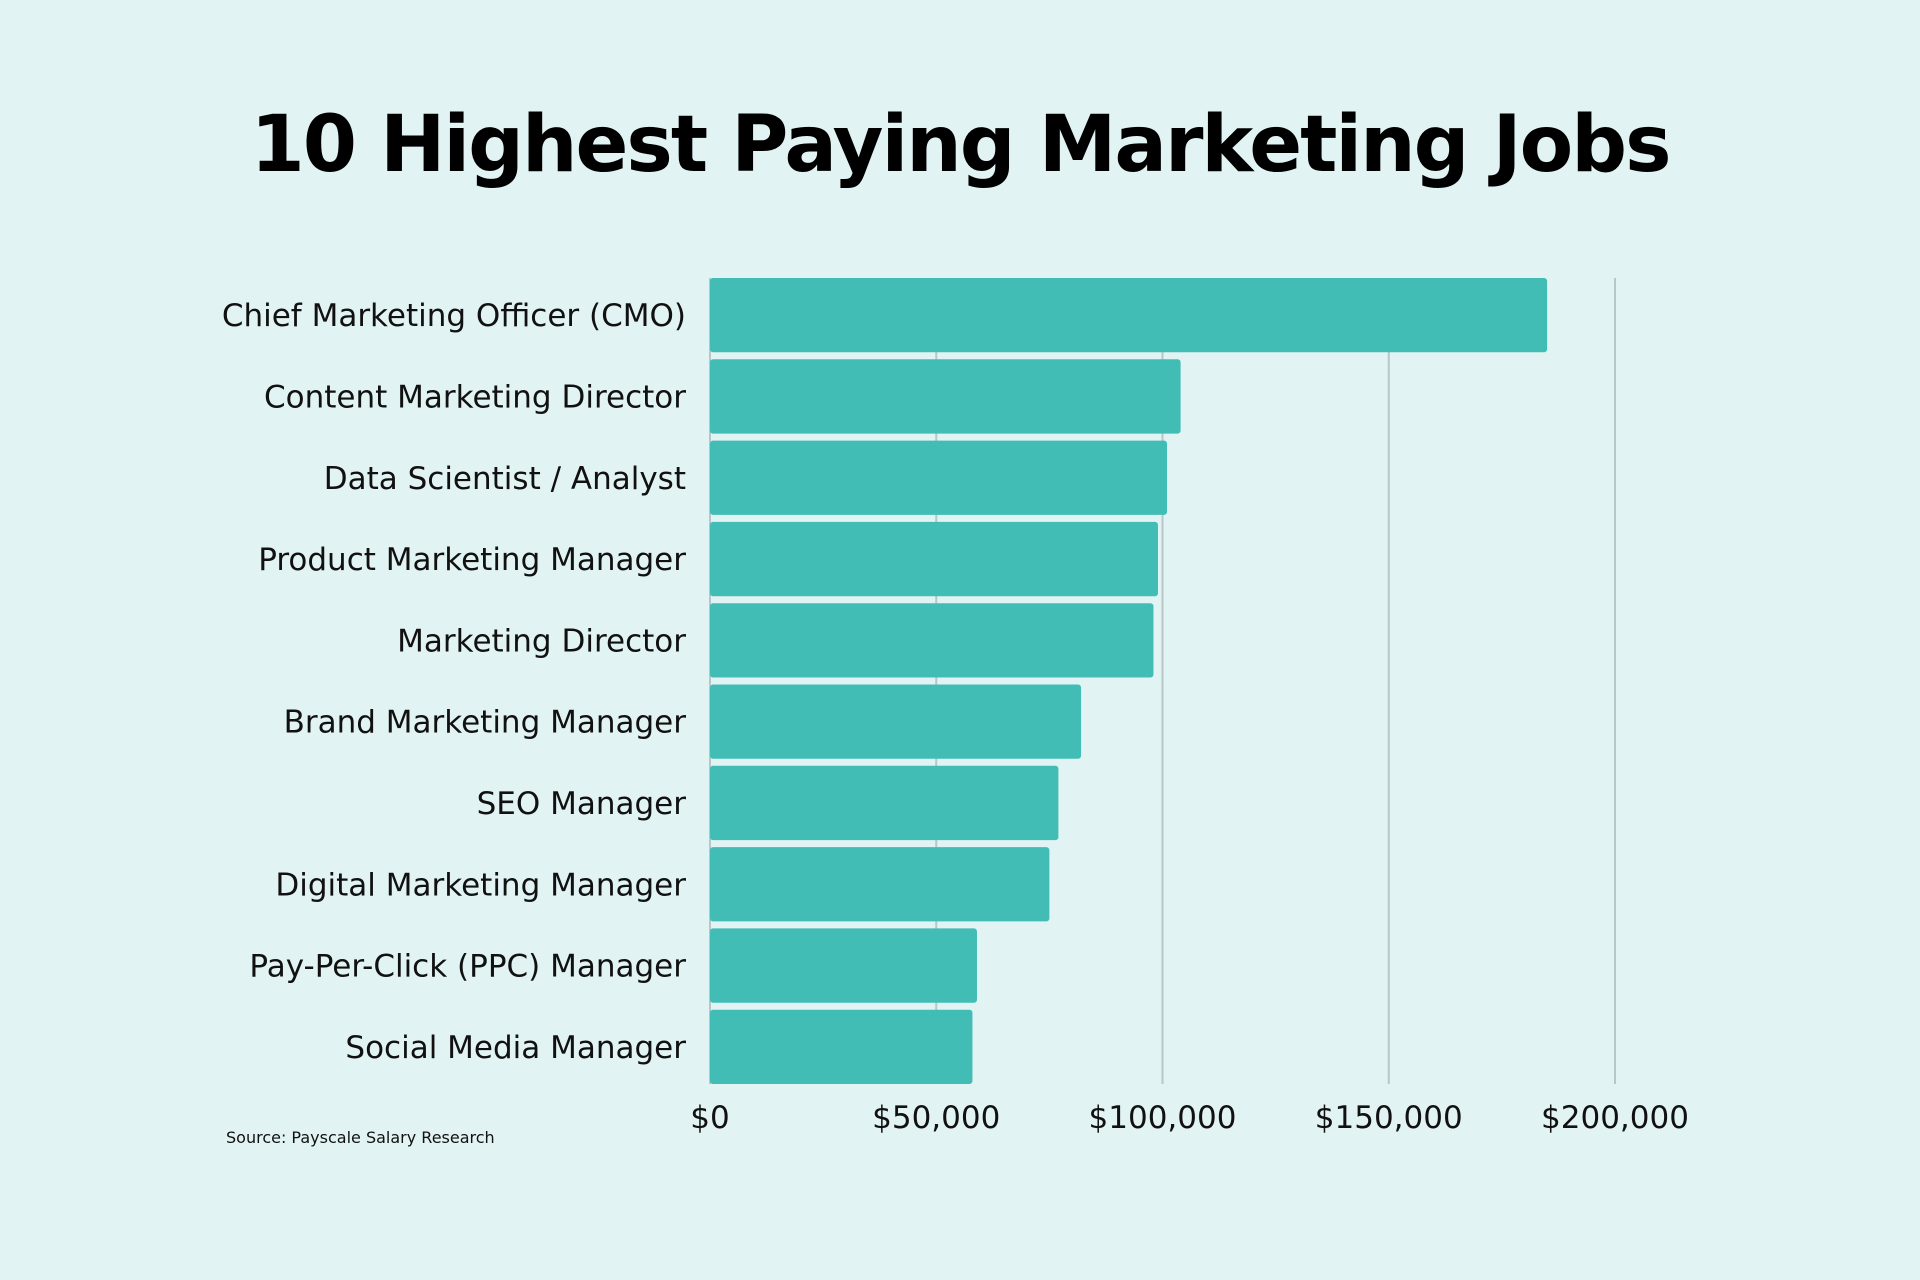 This screenshot has height=1280, width=1920. I want to click on x-tick-label: $100,000, so click(1163, 1118).